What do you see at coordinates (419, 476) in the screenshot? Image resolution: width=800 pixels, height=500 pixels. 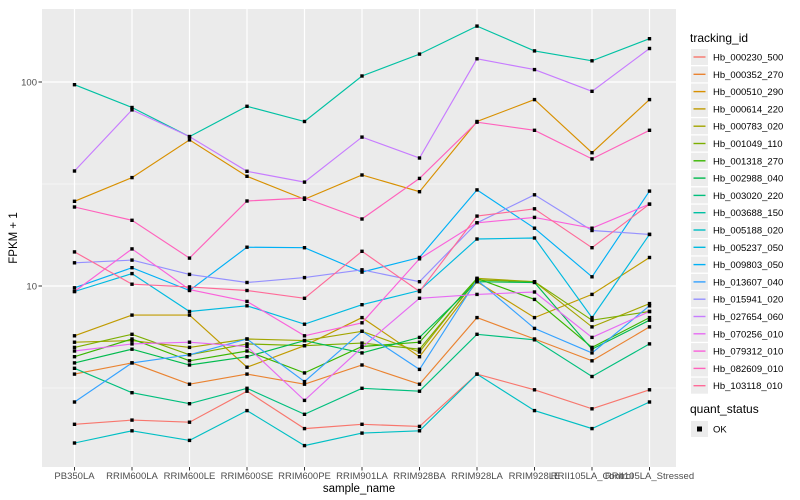 I see `x-tick-label: RRIM928BA` at bounding box center [419, 476].